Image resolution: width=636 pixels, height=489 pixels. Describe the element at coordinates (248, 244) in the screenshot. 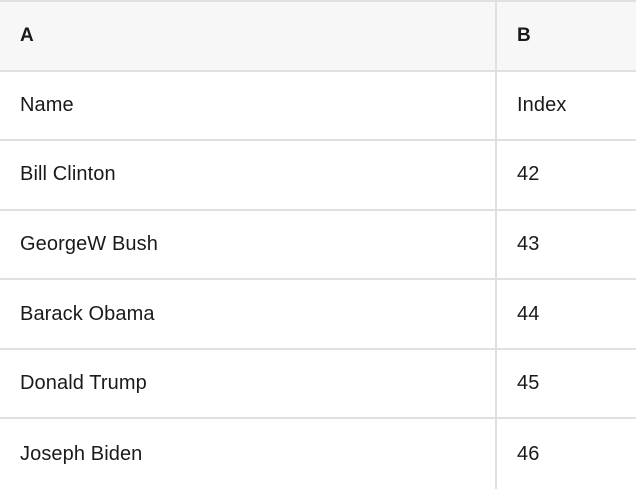

I see `table-cell-name: GeorgeW Bush` at that location.